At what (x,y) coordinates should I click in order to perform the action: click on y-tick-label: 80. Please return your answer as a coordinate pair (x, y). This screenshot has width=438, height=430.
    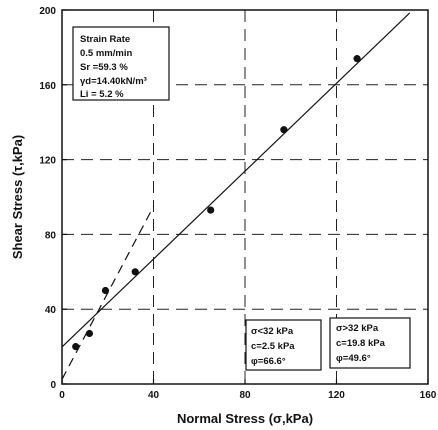
    Looking at the image, I should click on (51, 235).